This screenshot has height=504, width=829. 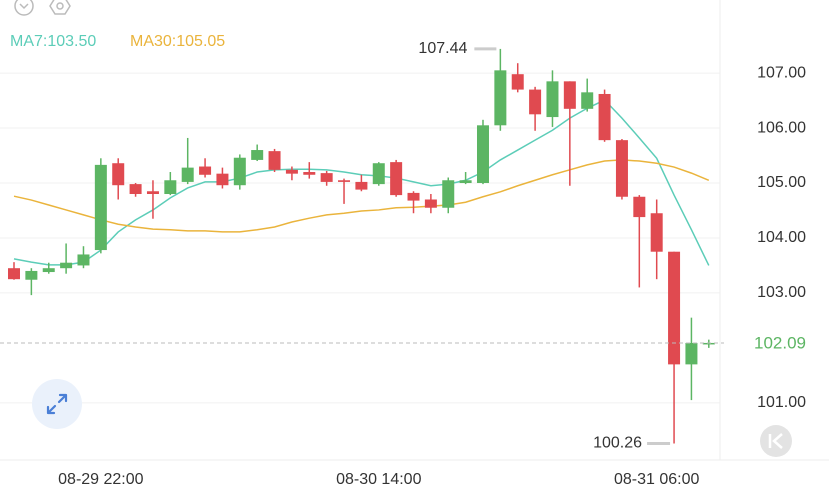 I want to click on latest-bg, so click(x=776, y=441).